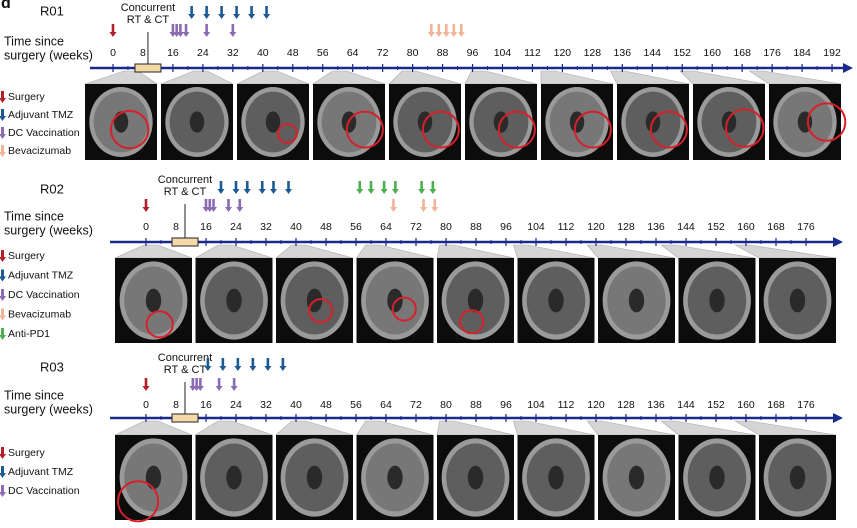  Describe the element at coordinates (27, 256) in the screenshot. I see `legend-label: Surgery` at that location.